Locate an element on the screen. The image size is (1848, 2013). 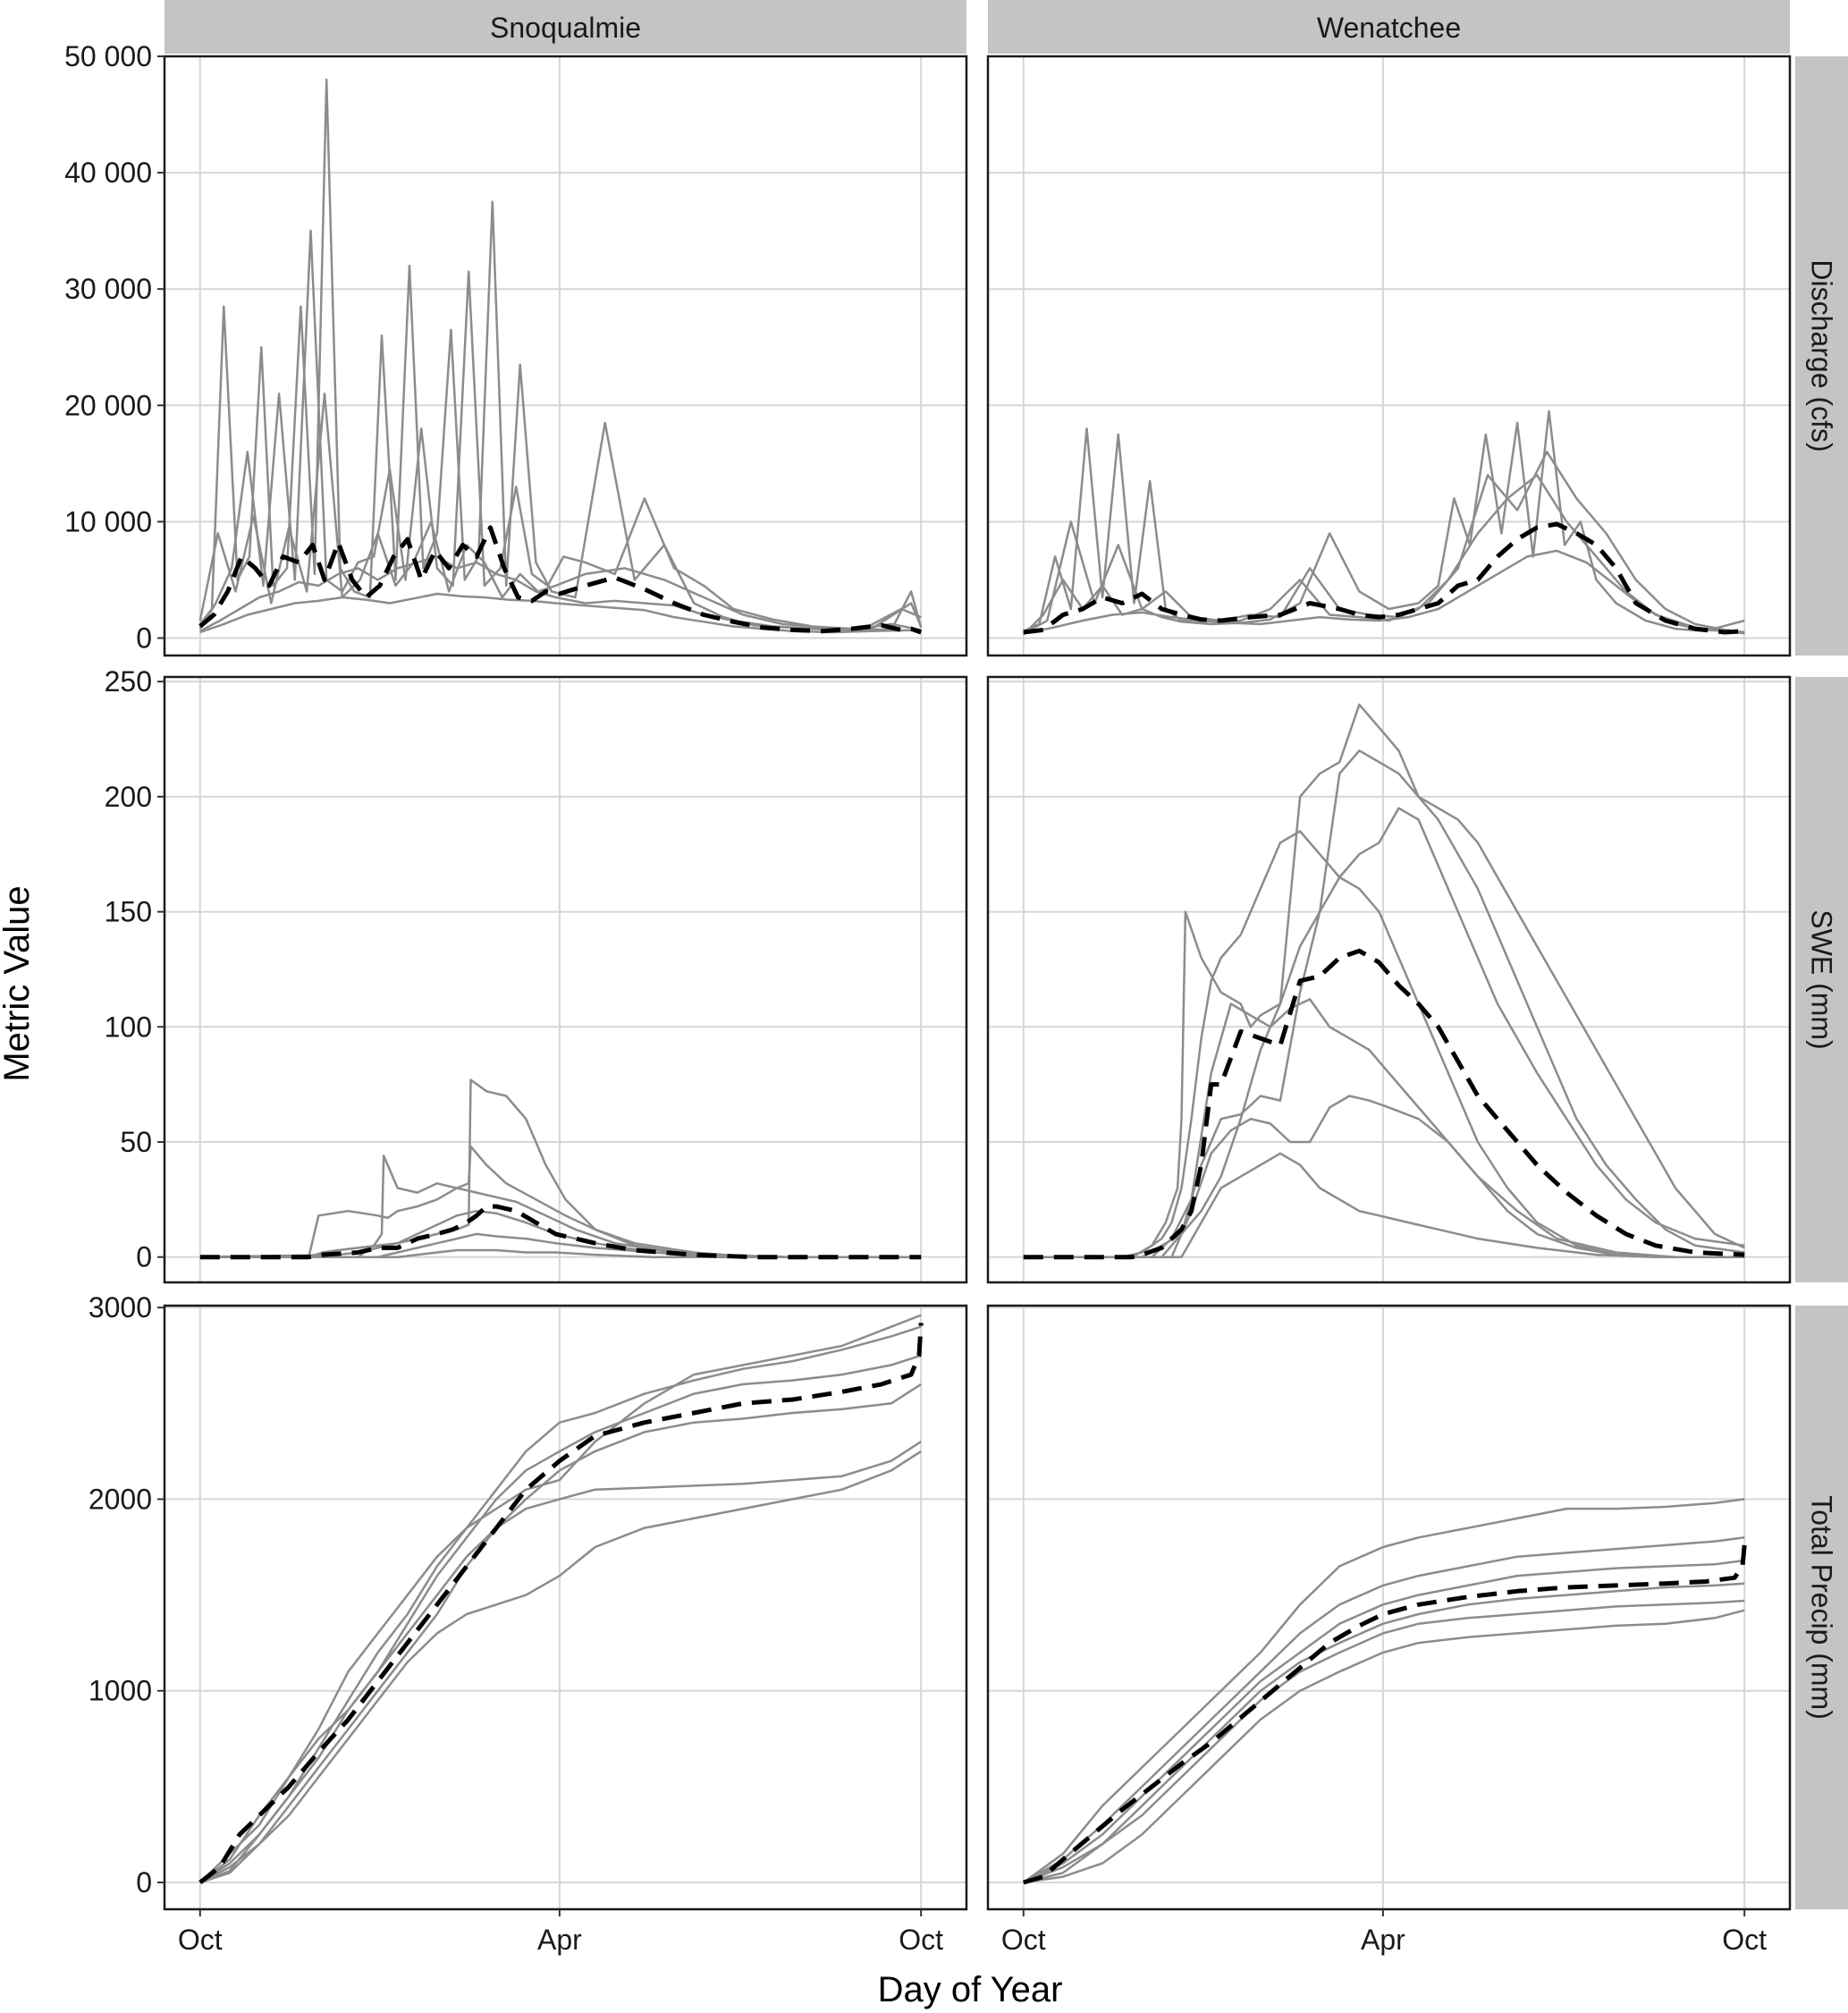
panel-wenatchee-total-precip-mm is located at coordinates (1389, 1607).